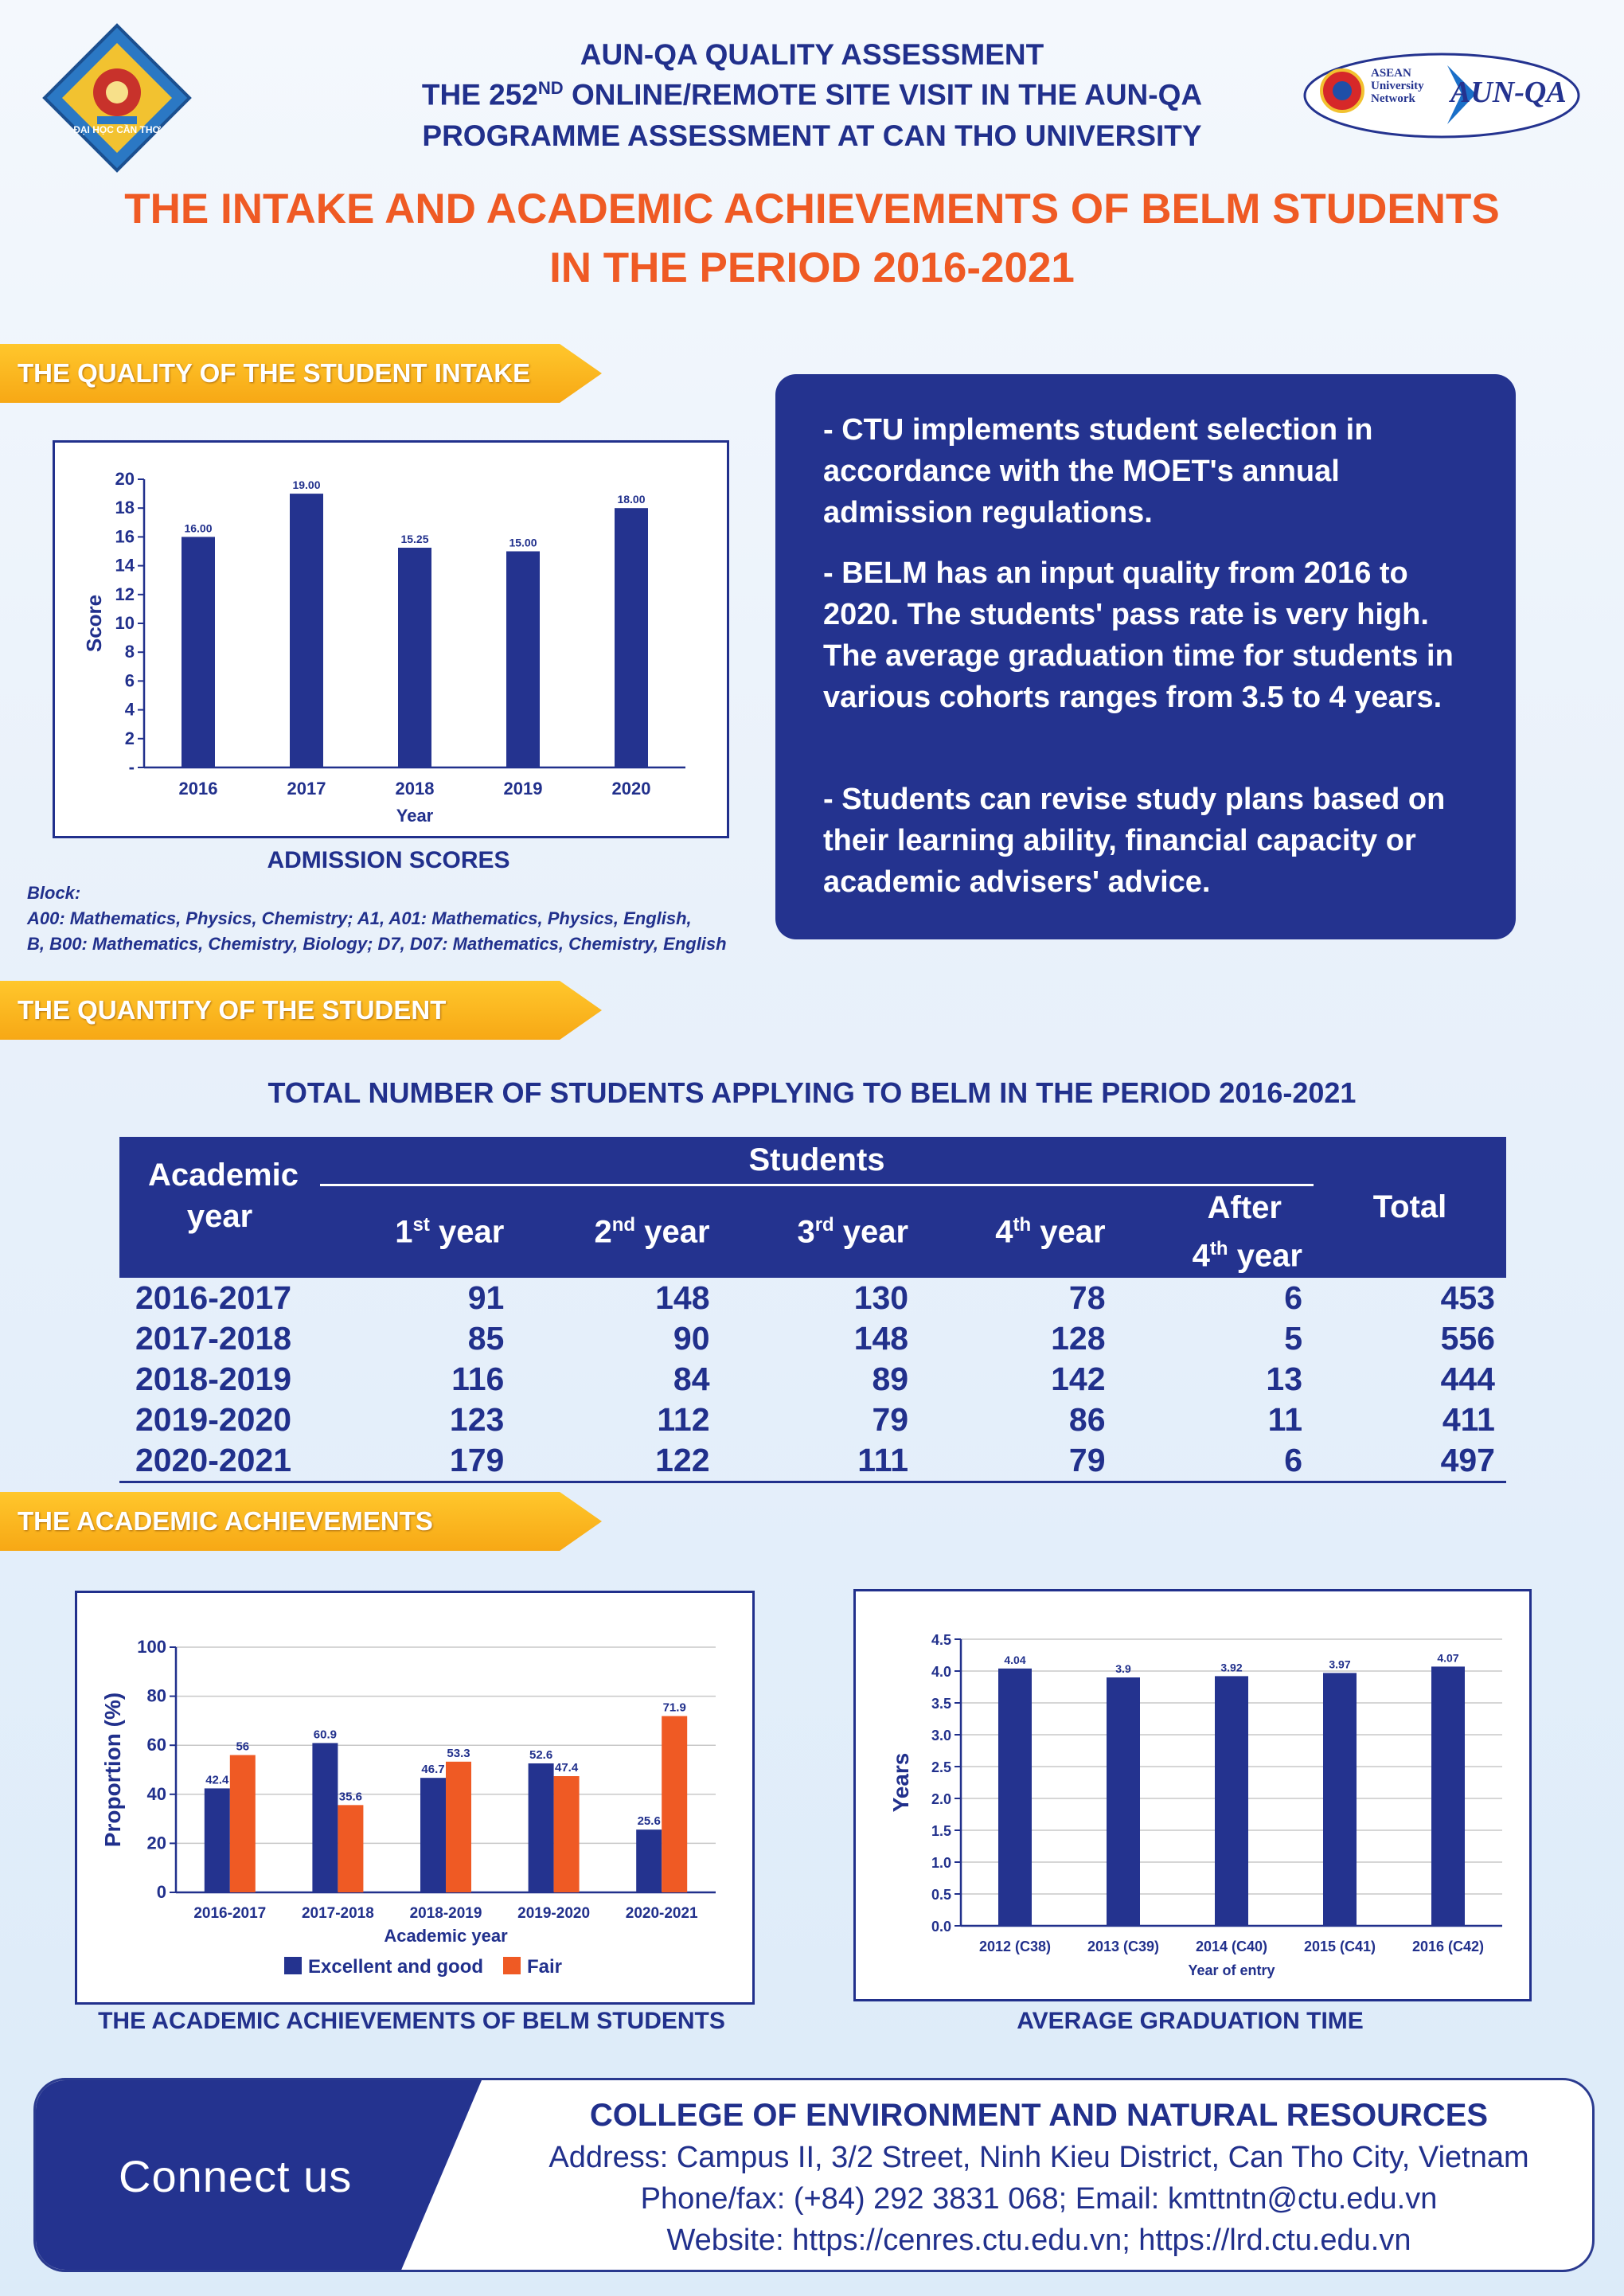  I want to click on x-tick-label: 2016, so click(198, 789).